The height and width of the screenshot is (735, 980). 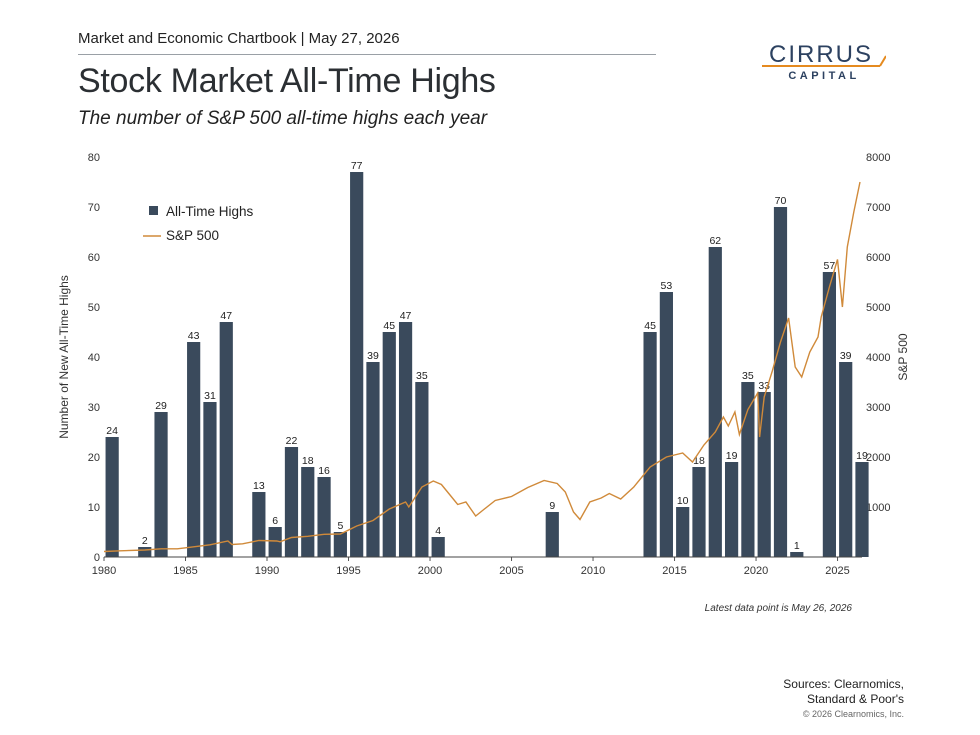 What do you see at coordinates (853, 714) in the screenshot?
I see `copyright: © 2026 Clearnomics, Inc.` at bounding box center [853, 714].